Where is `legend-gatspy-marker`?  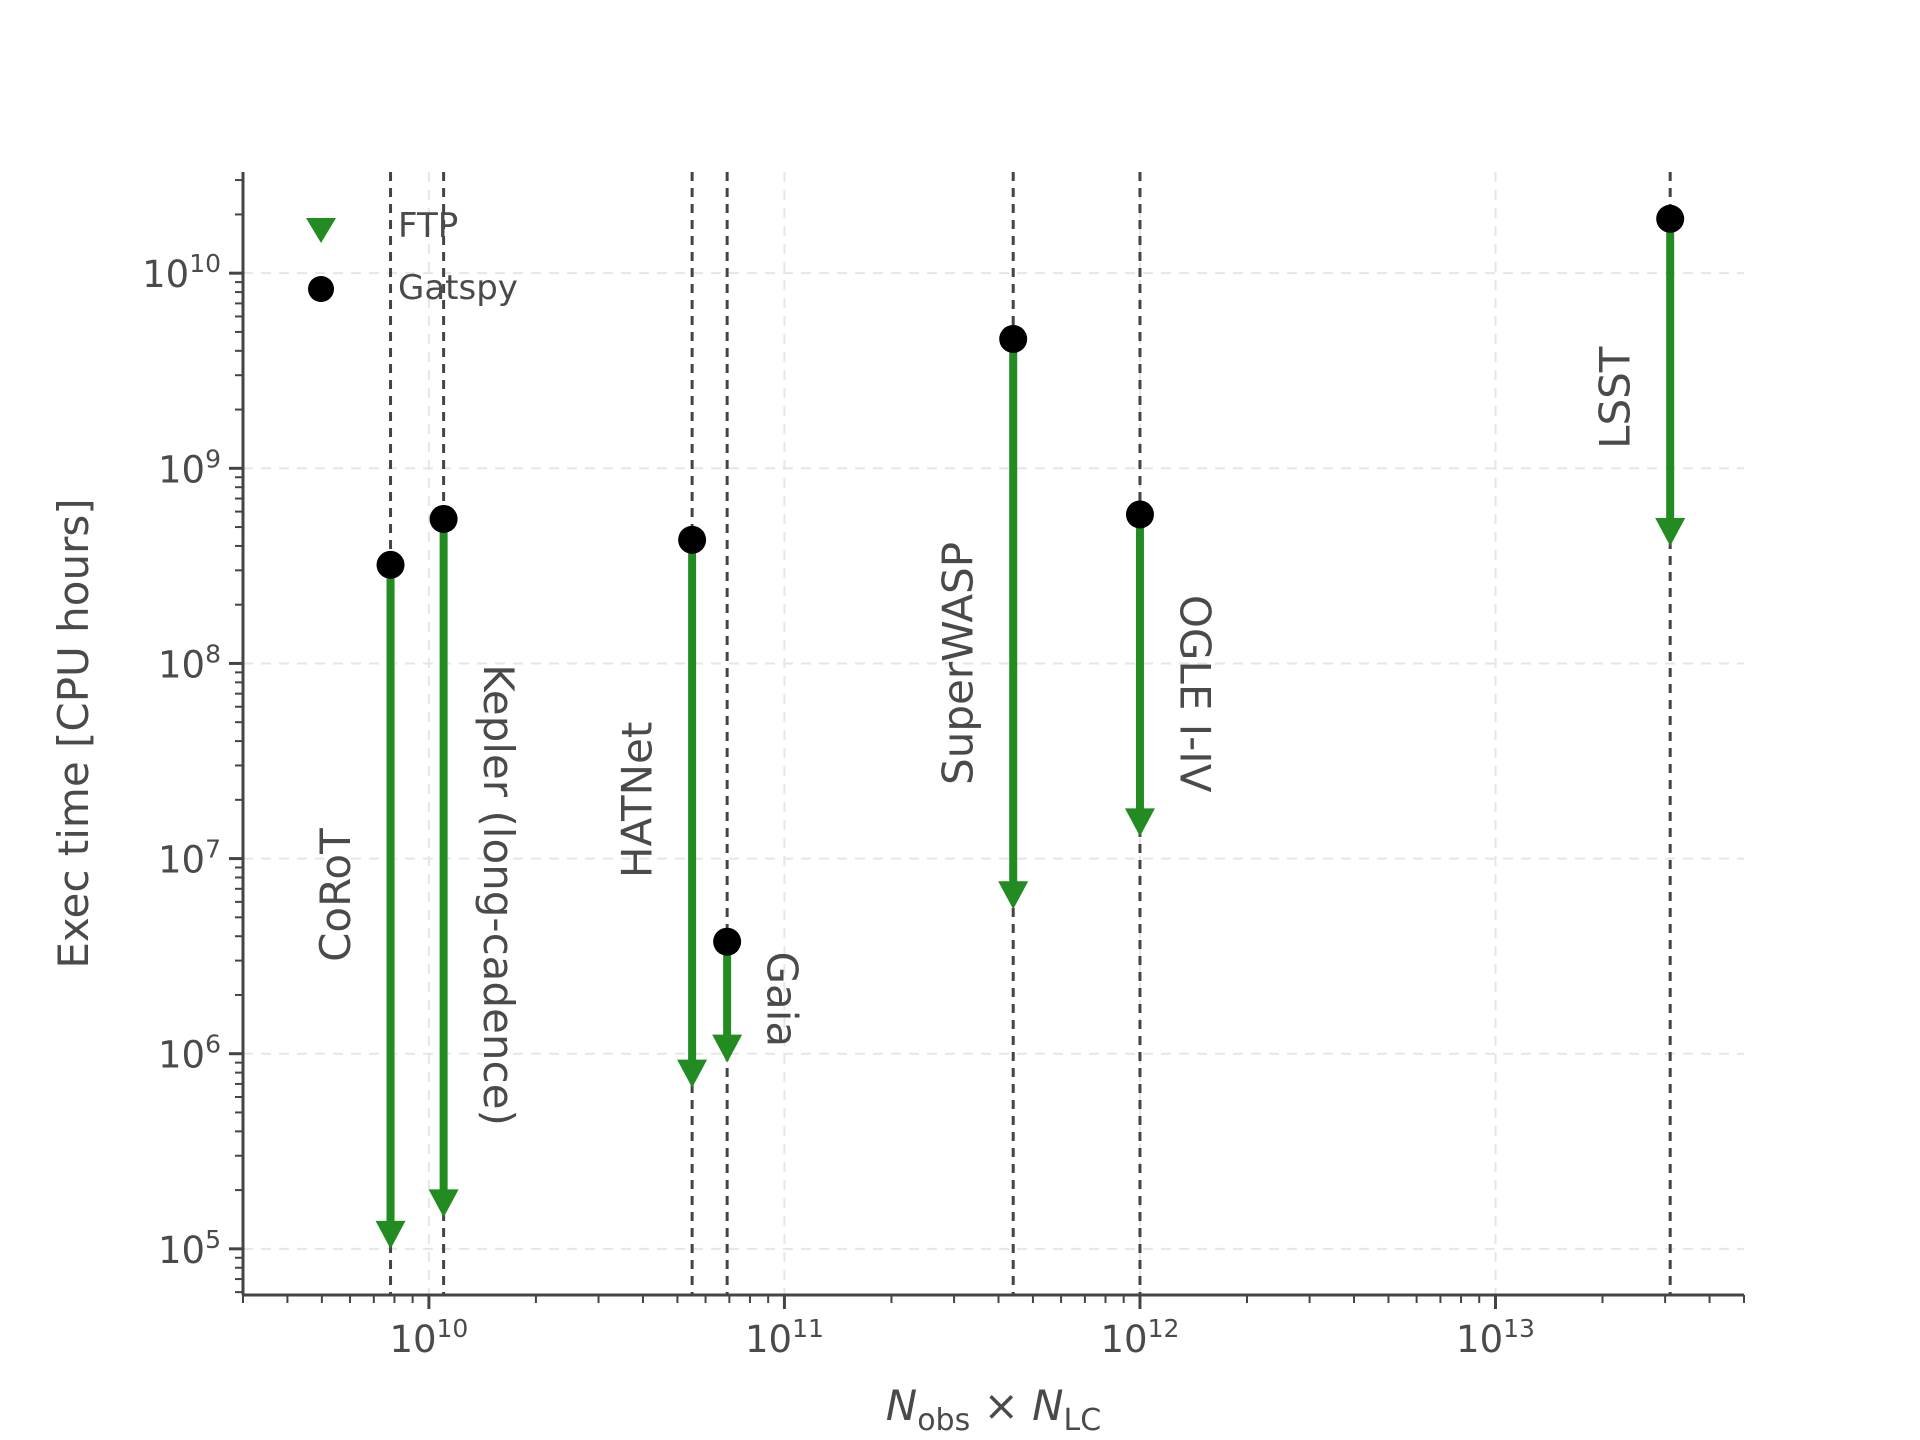
legend-gatspy-marker is located at coordinates (321, 289).